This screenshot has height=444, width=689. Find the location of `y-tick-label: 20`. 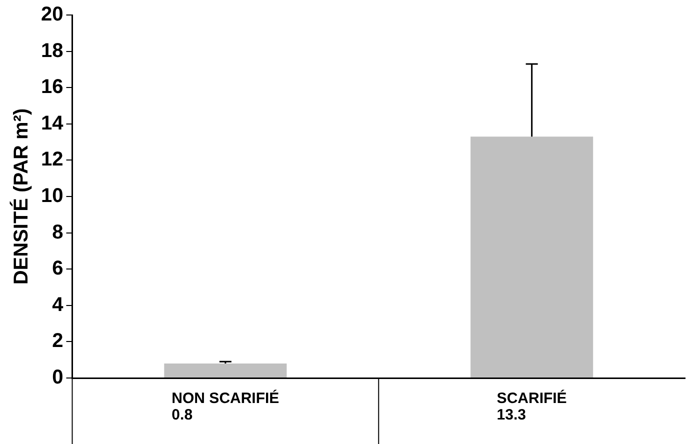

y-tick-label: 20 is located at coordinates (52, 15).